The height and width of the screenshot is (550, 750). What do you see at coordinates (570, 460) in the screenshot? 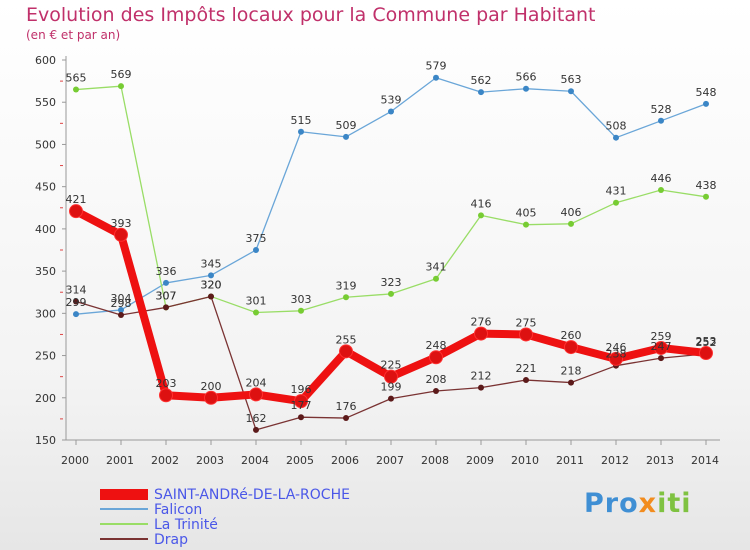
I see `x-tick-label: 2011` at bounding box center [570, 460].